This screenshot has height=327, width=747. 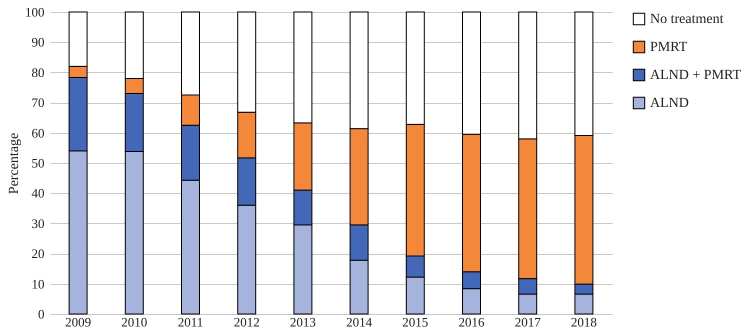 What do you see at coordinates (134, 320) in the screenshot?
I see `x-tick-label: 2010` at bounding box center [134, 320].